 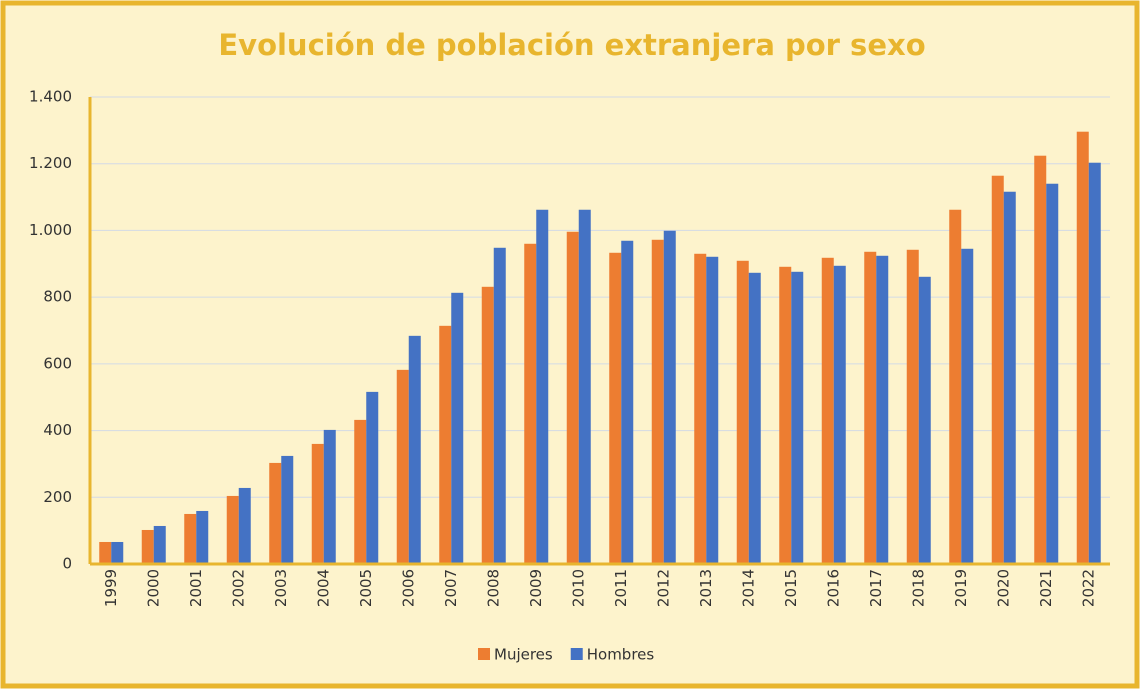 What do you see at coordinates (706, 588) in the screenshot?
I see `x-tick-label: 2013` at bounding box center [706, 588].